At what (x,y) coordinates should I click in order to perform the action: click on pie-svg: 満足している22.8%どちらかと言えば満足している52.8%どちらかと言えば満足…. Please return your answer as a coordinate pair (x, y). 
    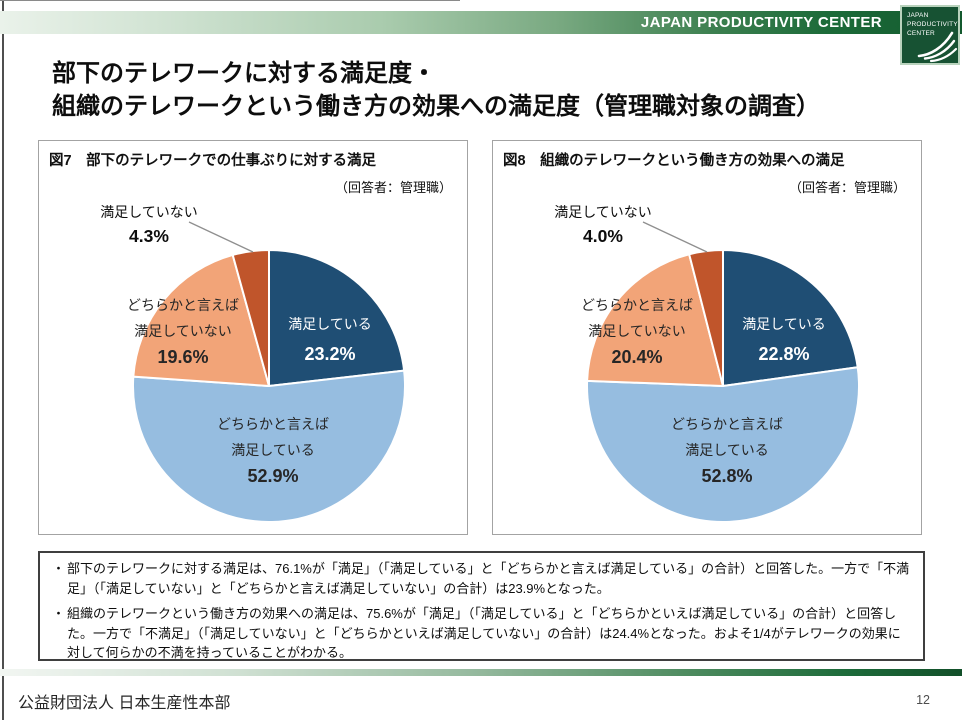
    Looking at the image, I should click on (707, 364).